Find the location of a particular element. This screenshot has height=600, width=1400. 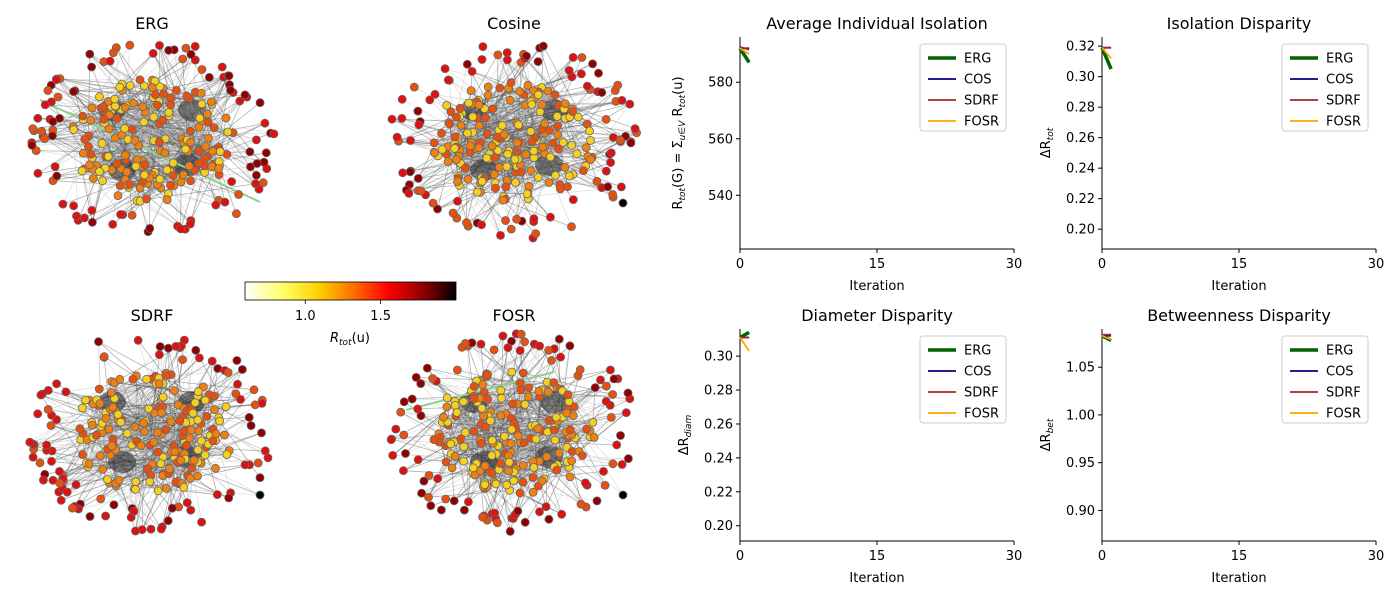

y-tick-label: 0.26 is located at coordinates (718, 424).